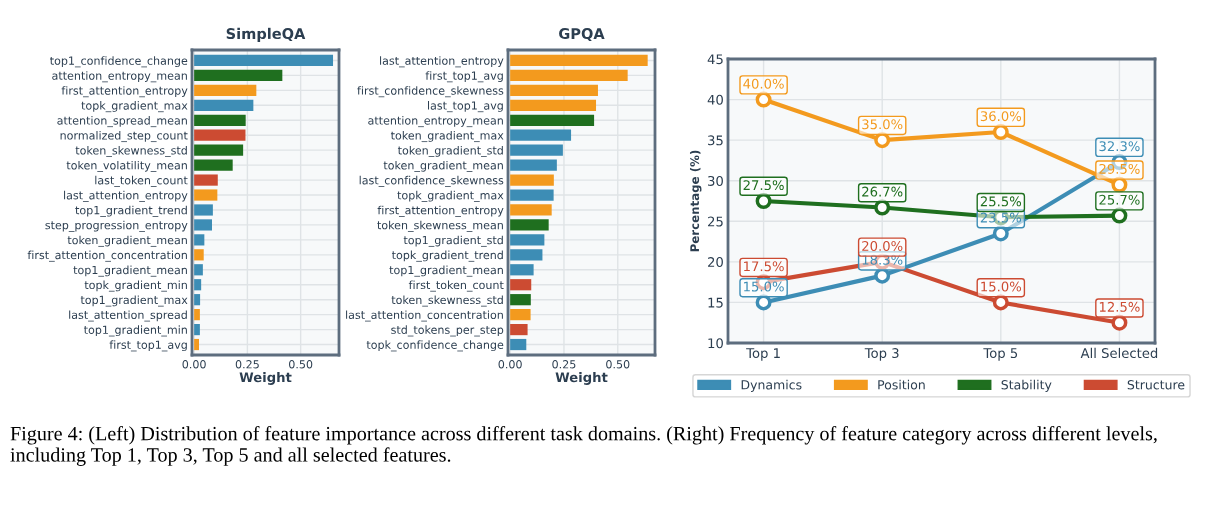 Image resolution: width=1220 pixels, height=505 pixels. Describe the element at coordinates (695, 201) in the screenshot. I see `y-axis-title: Percentage (%)` at that location.